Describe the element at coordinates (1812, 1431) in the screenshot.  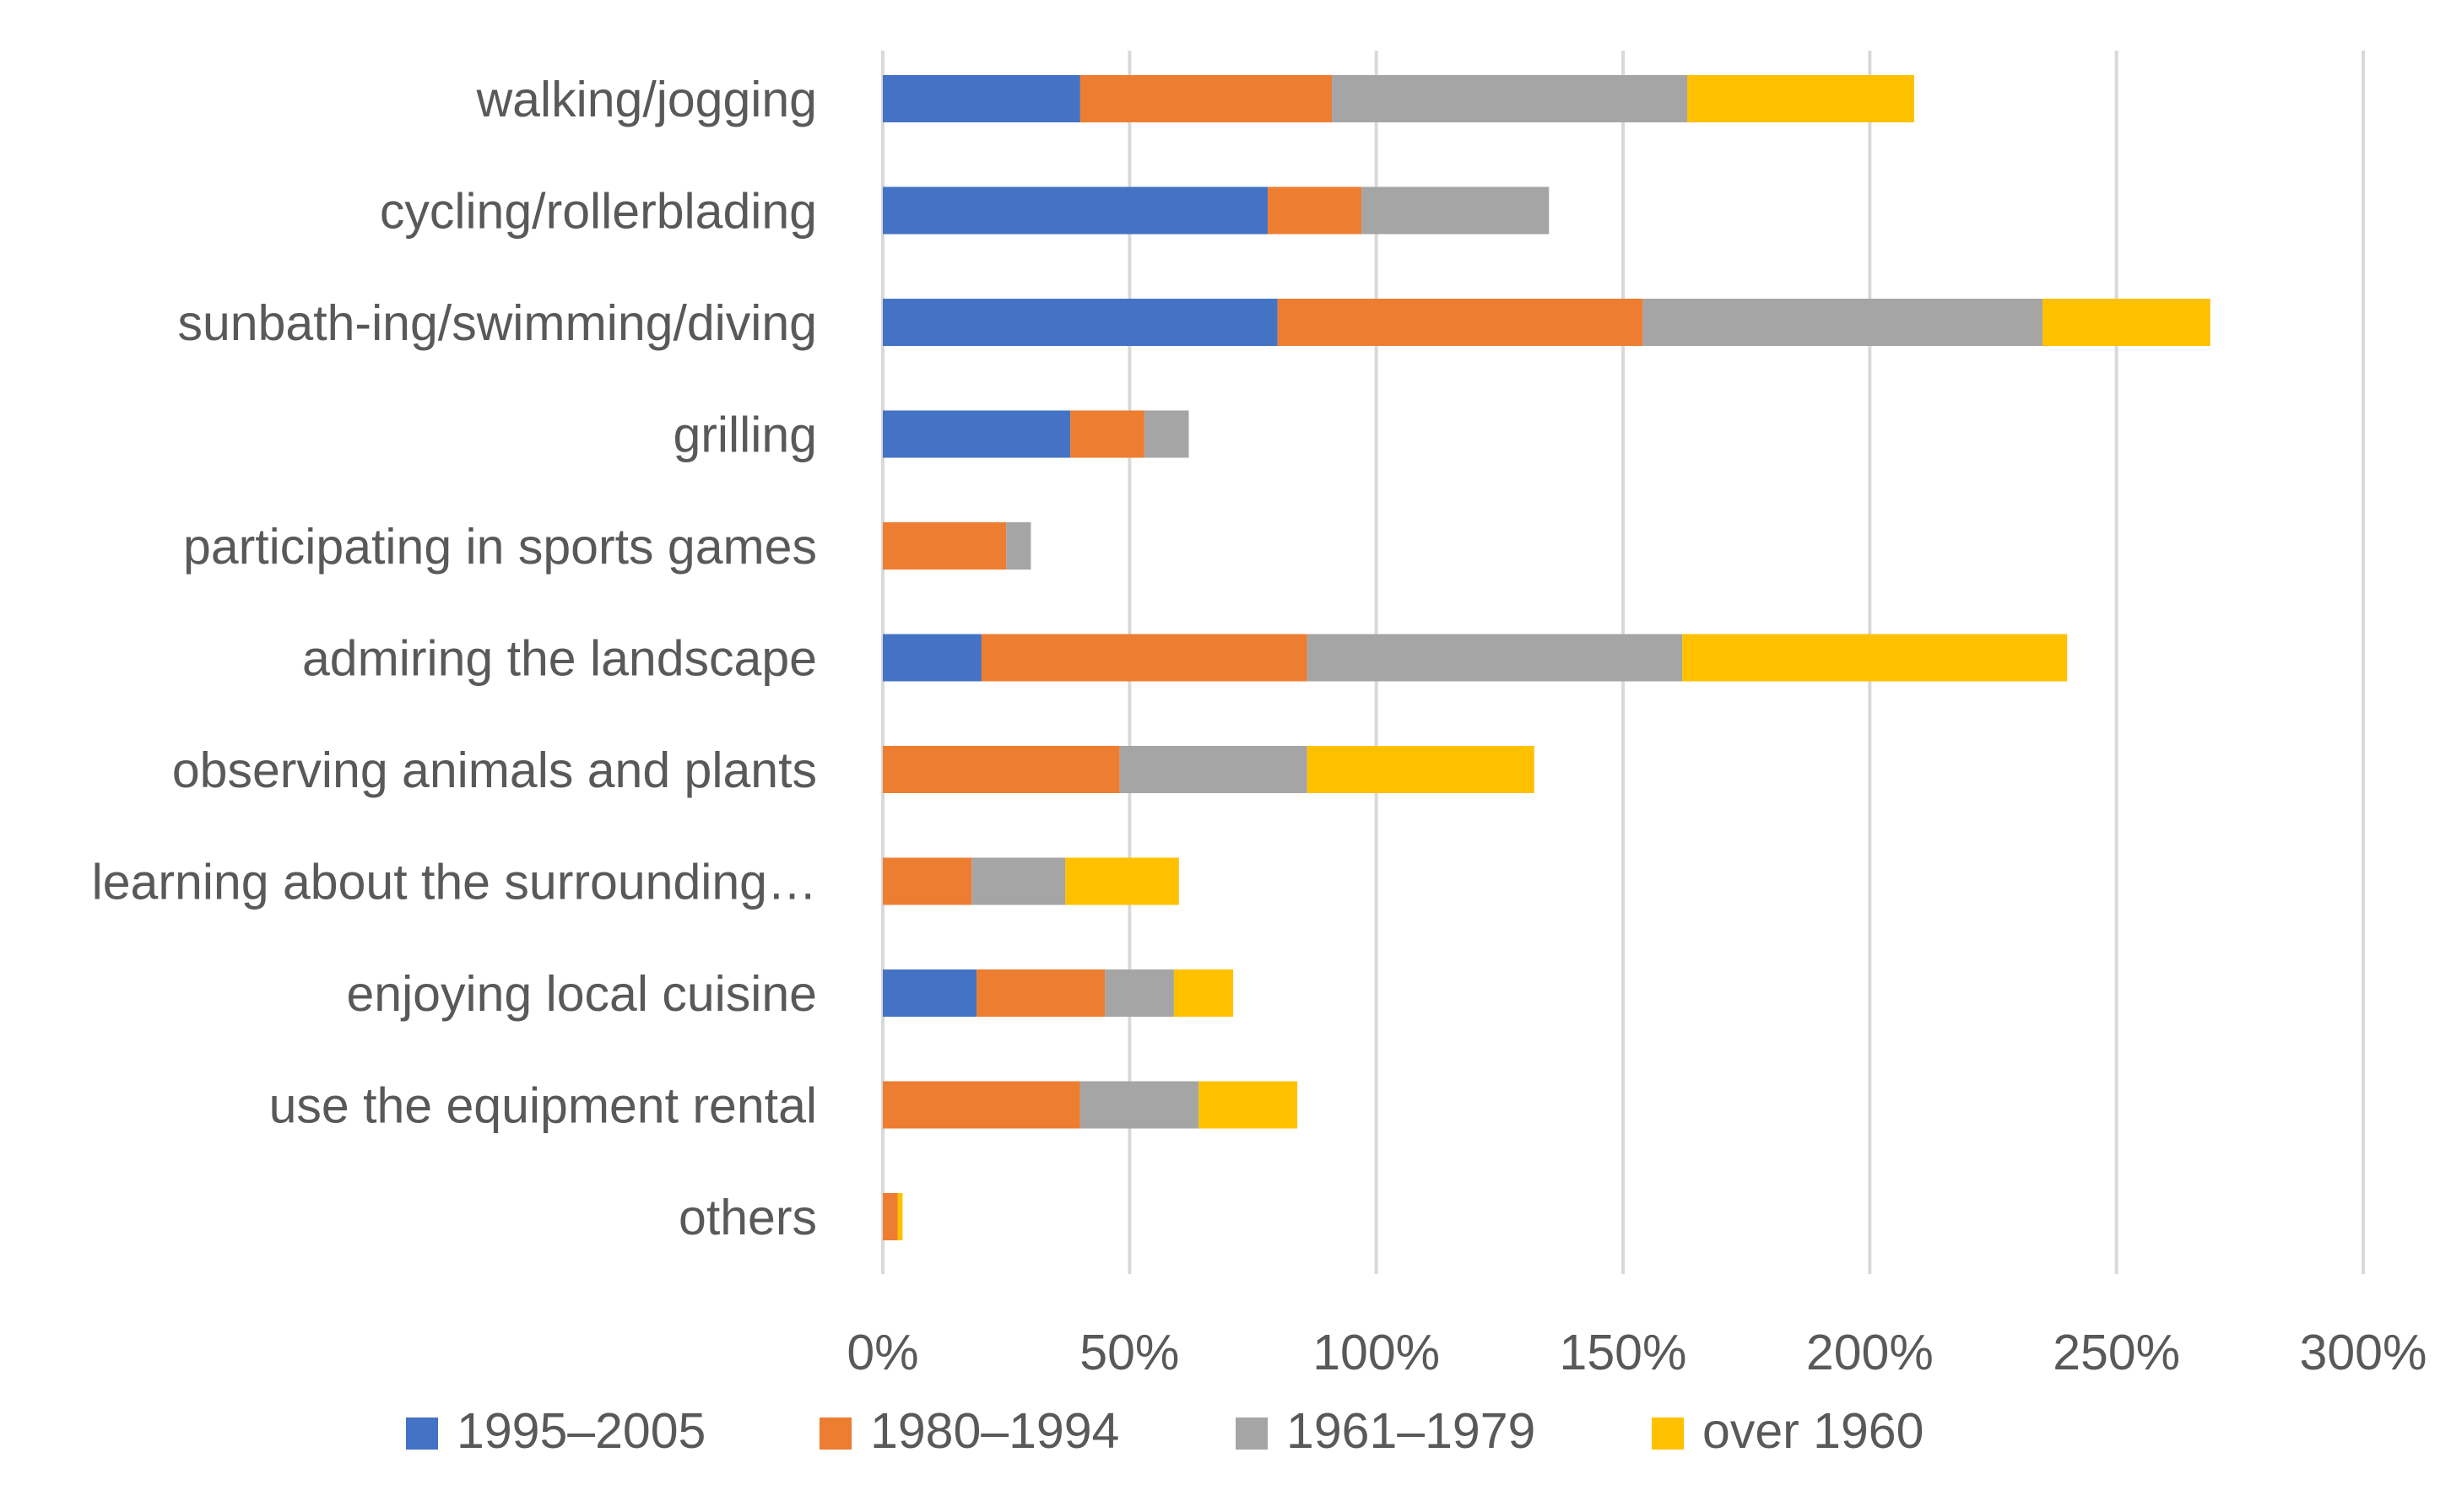
I see `legend-label: over 1960` at that location.